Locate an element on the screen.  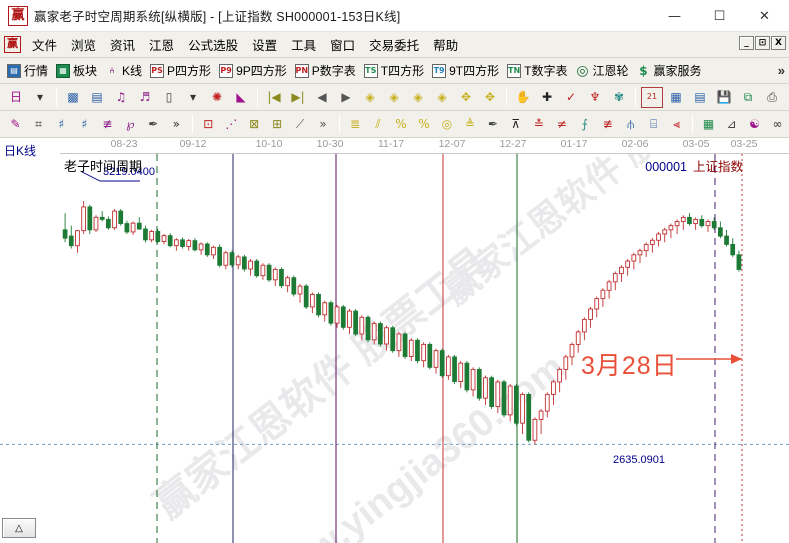
indicator-icon: ✺ is located at coordinates (217, 97).